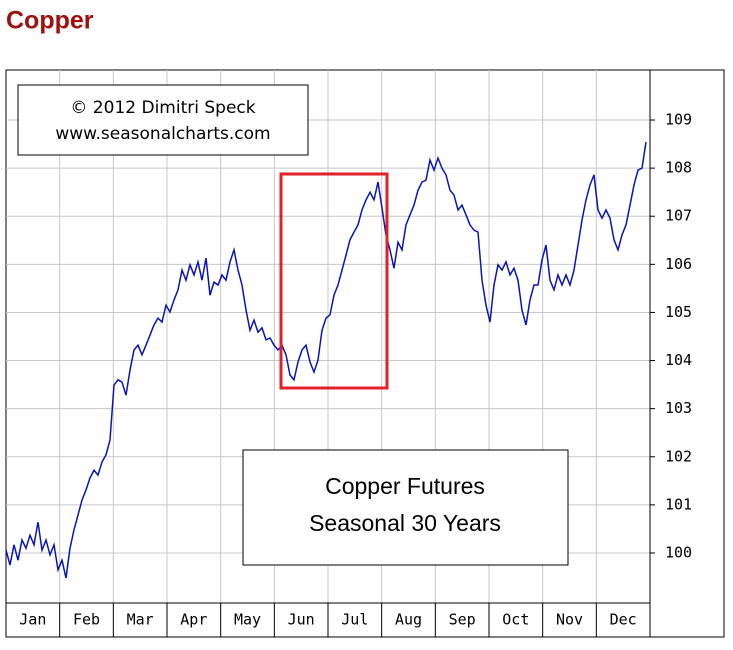 This screenshot has height=650, width=733. What do you see at coordinates (193, 620) in the screenshot?
I see `x-tick-label: Apr` at bounding box center [193, 620].